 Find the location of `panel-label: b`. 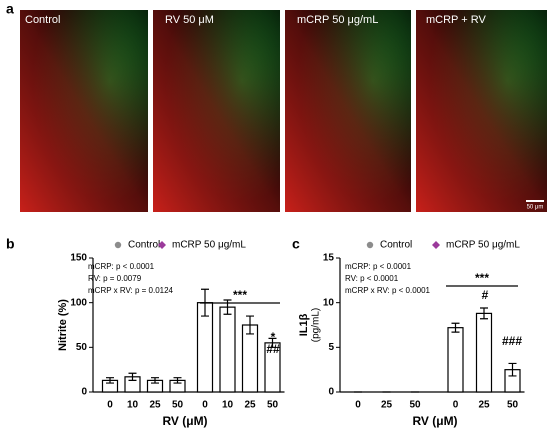

panel-label: b is located at coordinates (10, 244).